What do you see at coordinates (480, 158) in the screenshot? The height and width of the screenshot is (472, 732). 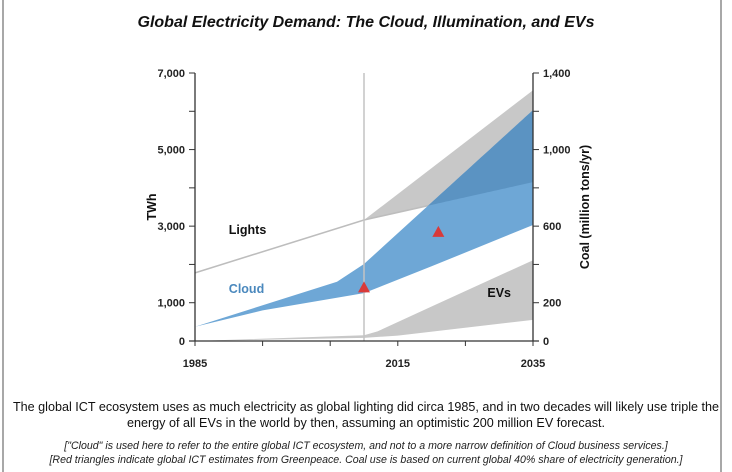 I see `cloud-lights-overlap` at bounding box center [480, 158].